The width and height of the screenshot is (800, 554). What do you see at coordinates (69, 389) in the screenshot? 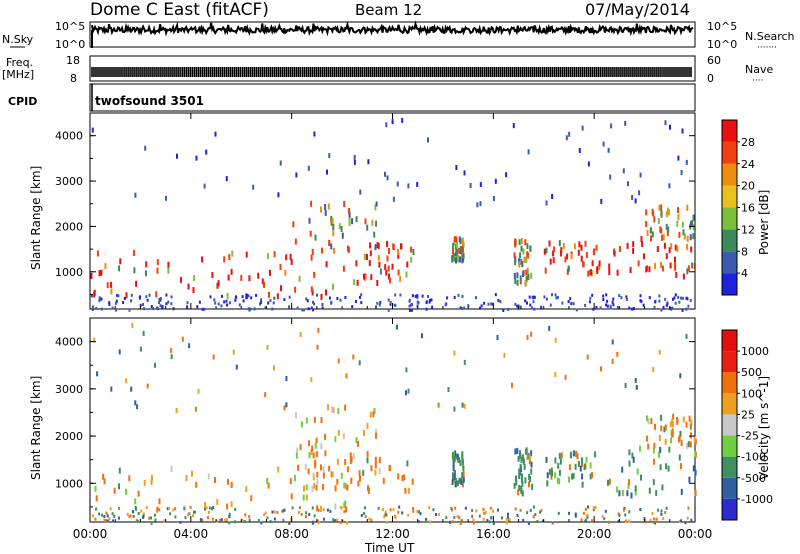
I see `ytick-label: 3000` at bounding box center [69, 389].